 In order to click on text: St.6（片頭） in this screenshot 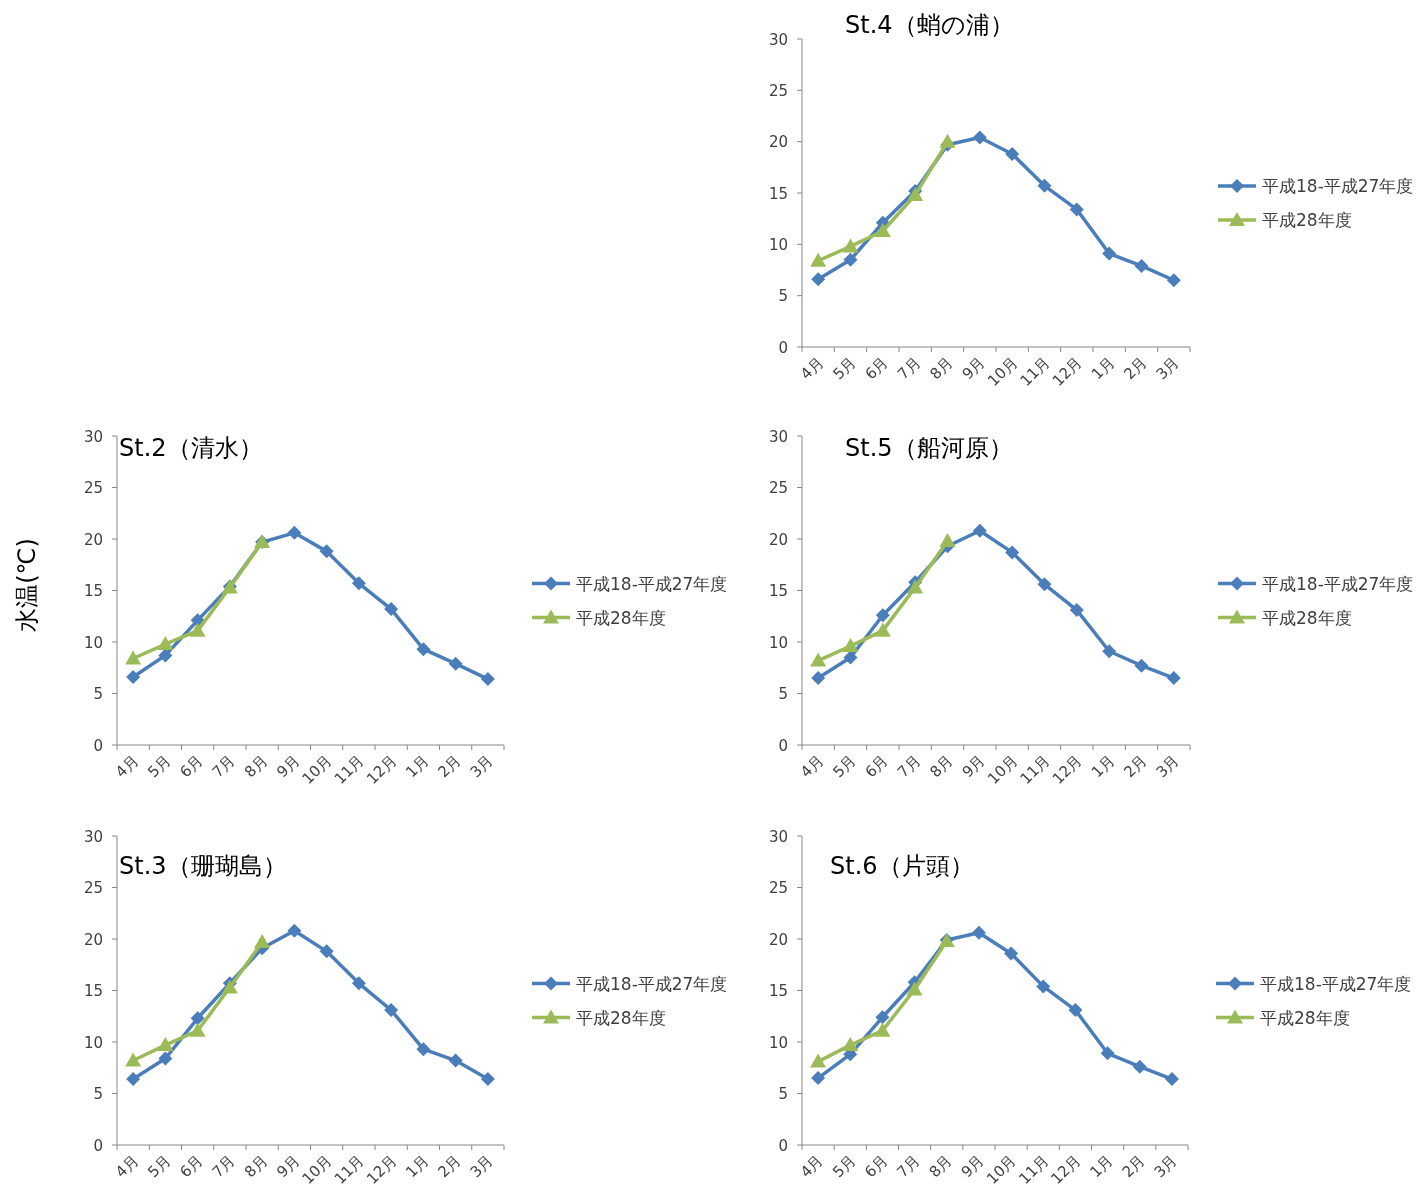, I will do `click(902, 866)`.